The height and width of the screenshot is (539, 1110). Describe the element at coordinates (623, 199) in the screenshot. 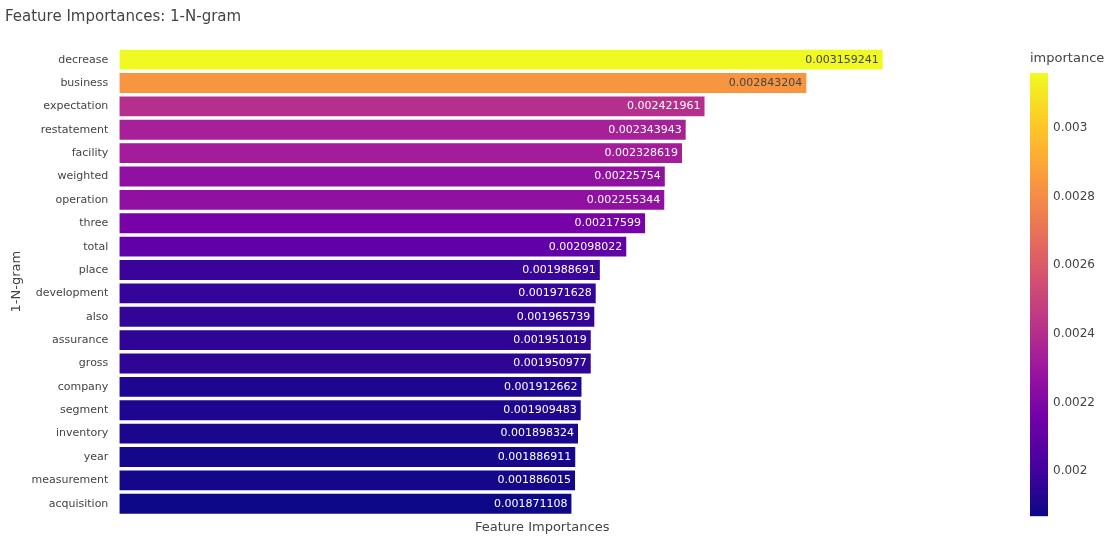

I see `data-label: 0.002255344` at that location.